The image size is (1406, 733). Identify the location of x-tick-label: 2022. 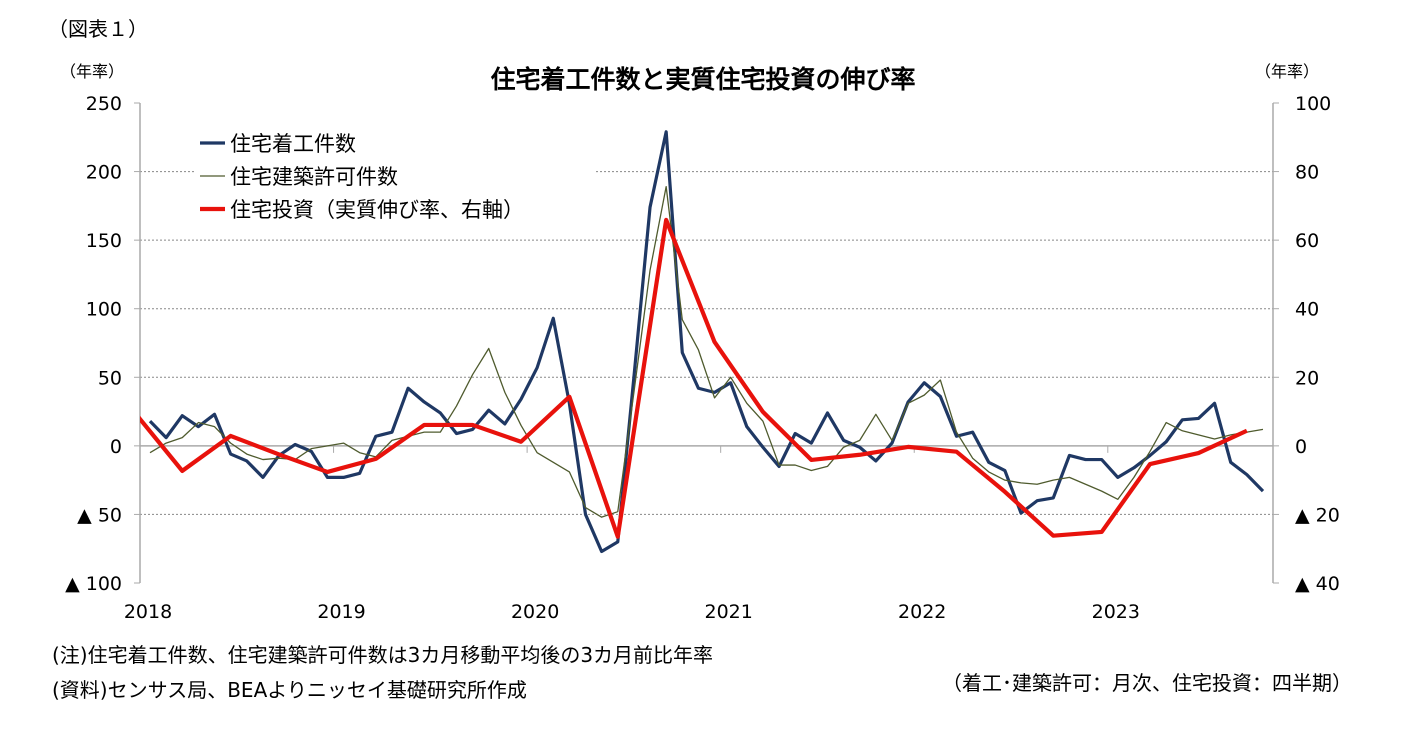
(922, 612).